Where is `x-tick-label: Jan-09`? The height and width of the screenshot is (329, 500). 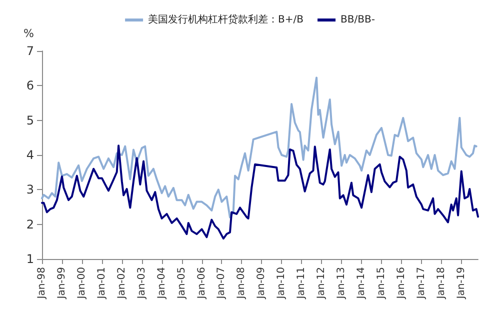 x-tick-label: Jan-09 is located at coordinates (262, 283).